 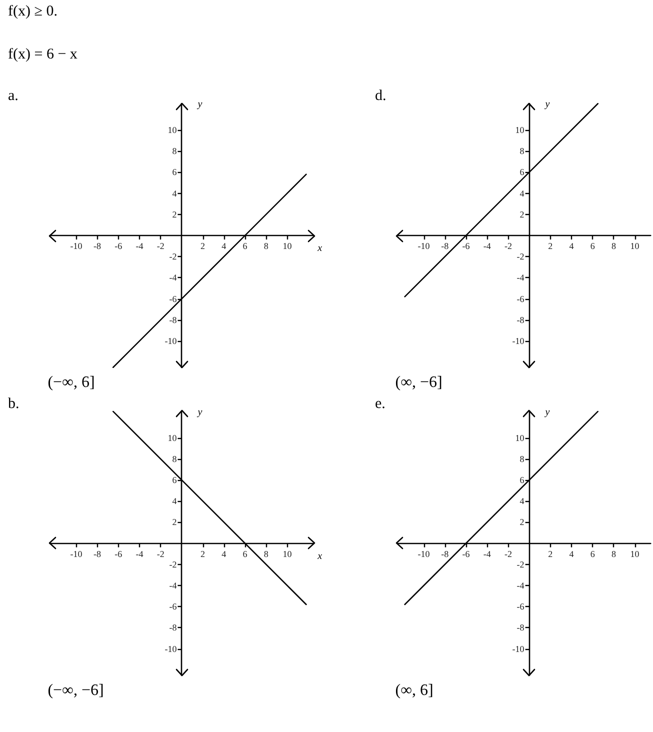 I want to click on text: (−∞, 6], so click(x=71, y=382).